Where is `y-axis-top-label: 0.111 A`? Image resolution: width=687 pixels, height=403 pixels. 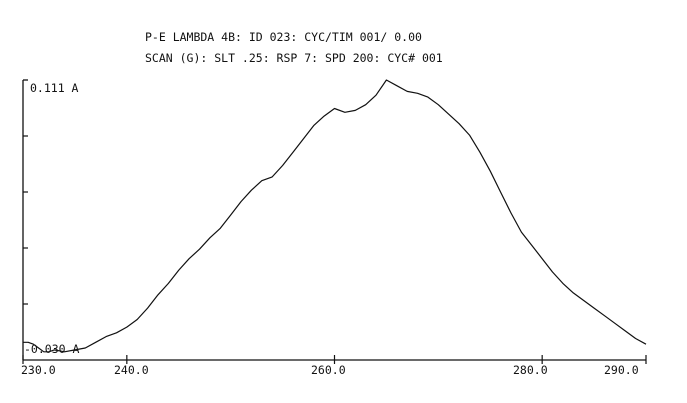
y-axis-top-label: 0.111 A is located at coordinates (54, 88).